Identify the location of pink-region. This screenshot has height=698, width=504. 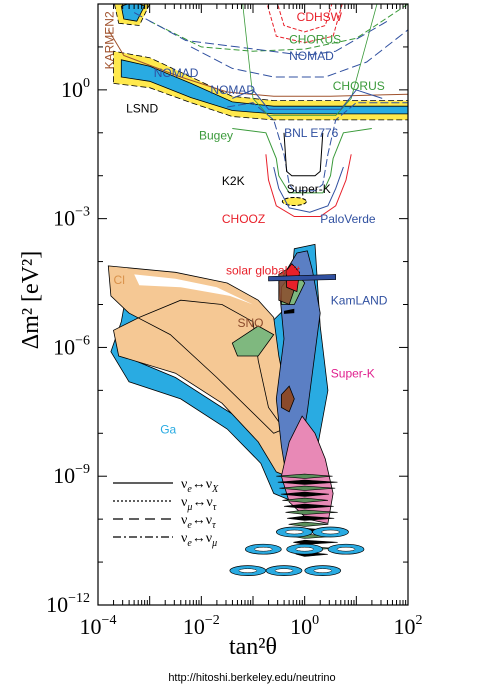
(307, 469).